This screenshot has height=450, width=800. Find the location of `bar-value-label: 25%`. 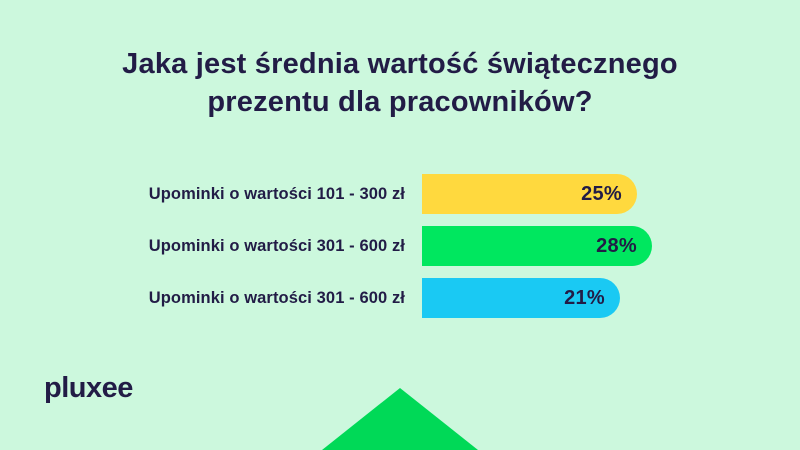

bar-value-label: 25% is located at coordinates (601, 193).